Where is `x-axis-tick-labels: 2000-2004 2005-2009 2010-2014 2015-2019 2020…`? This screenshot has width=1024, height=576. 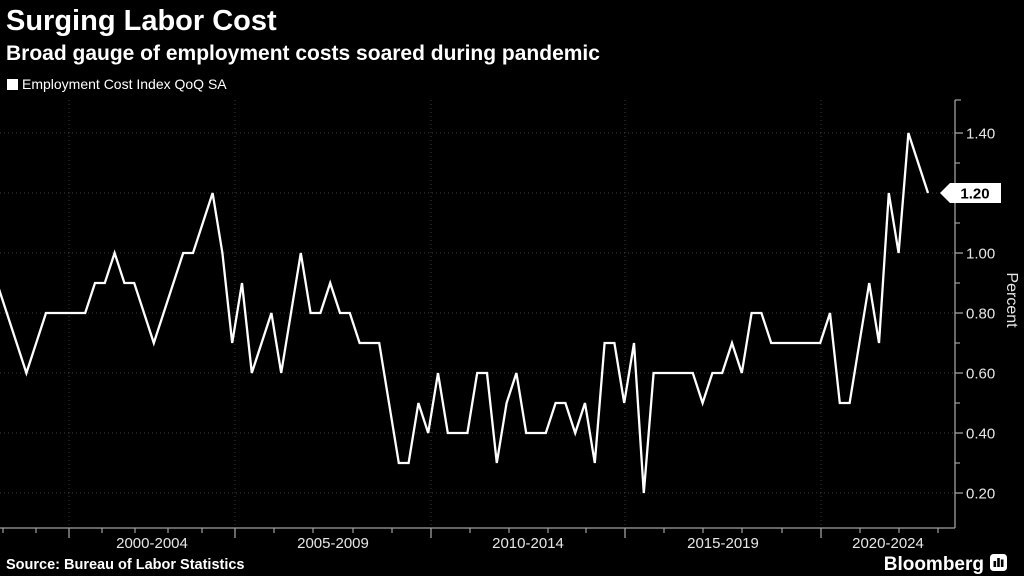 x-axis-tick-labels: 2000-2004 2005-2009 2010-2014 2015-2019 2020… is located at coordinates (520, 543).